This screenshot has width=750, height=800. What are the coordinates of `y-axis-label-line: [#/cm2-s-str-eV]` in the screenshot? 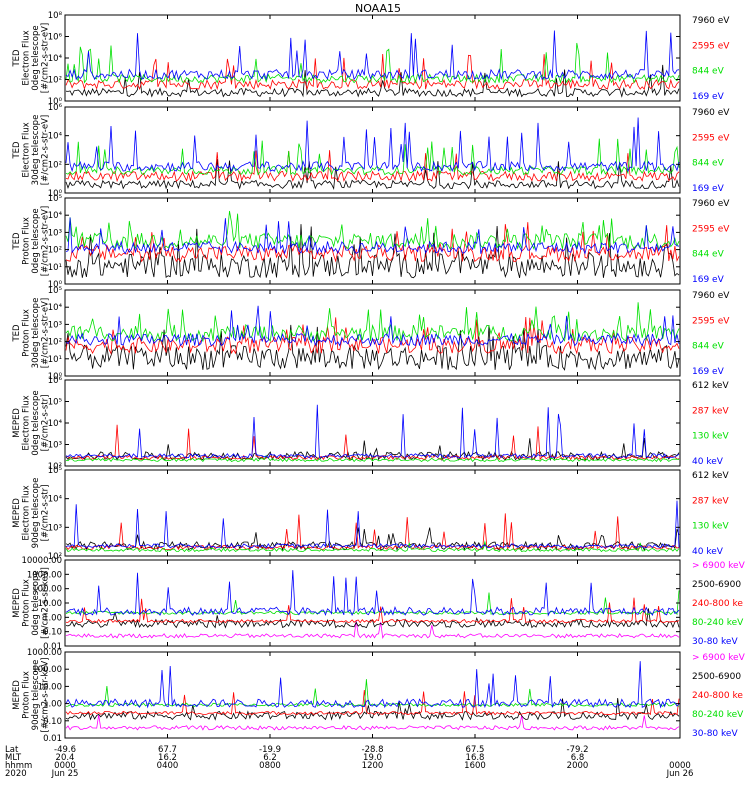 It's located at (45, 333).